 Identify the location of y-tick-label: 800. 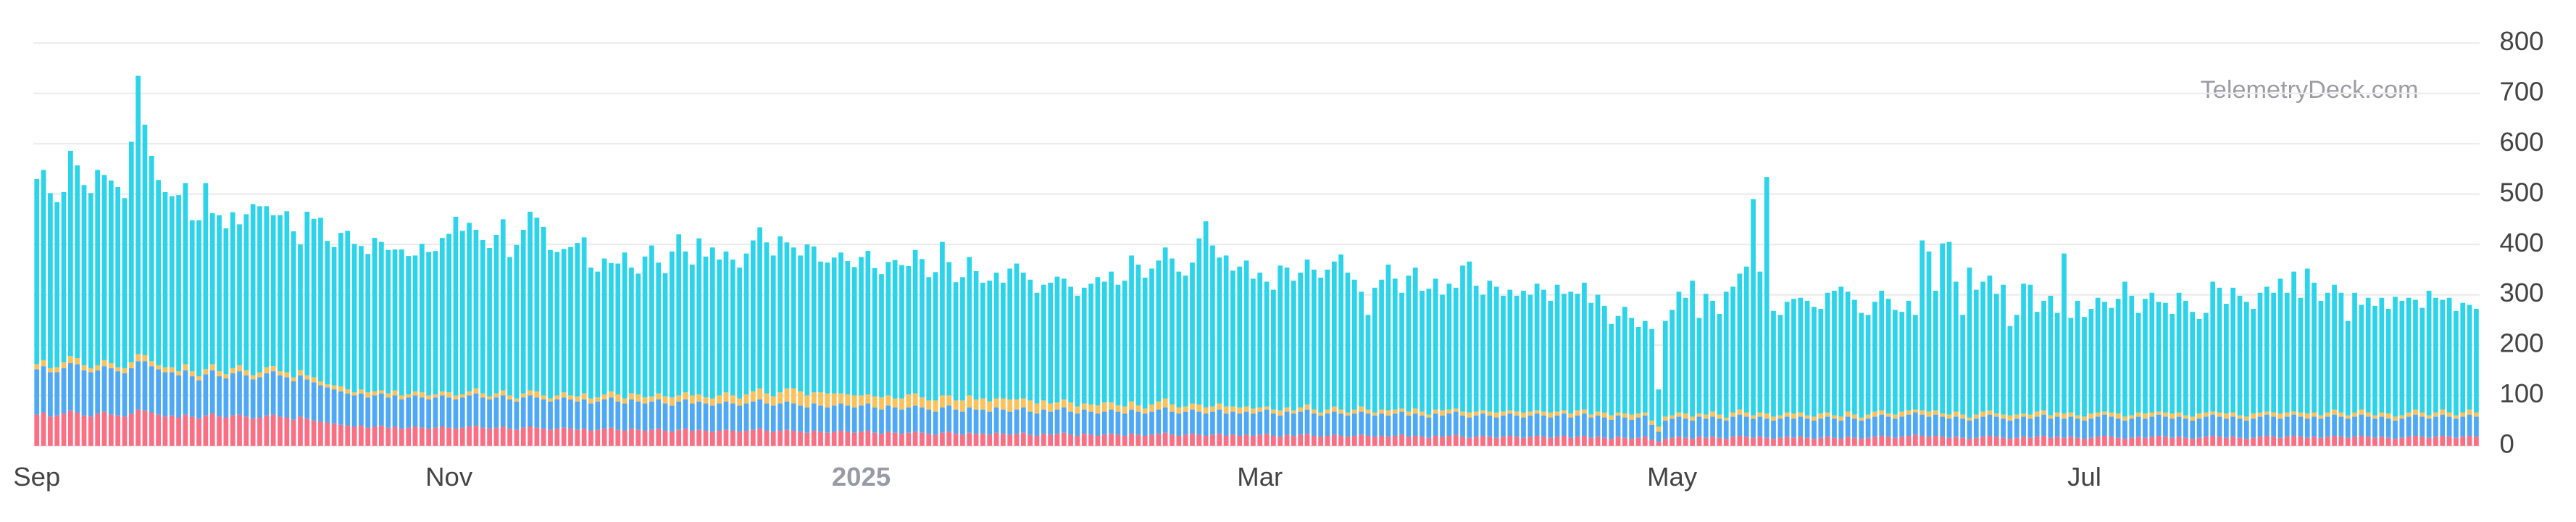
(2522, 41).